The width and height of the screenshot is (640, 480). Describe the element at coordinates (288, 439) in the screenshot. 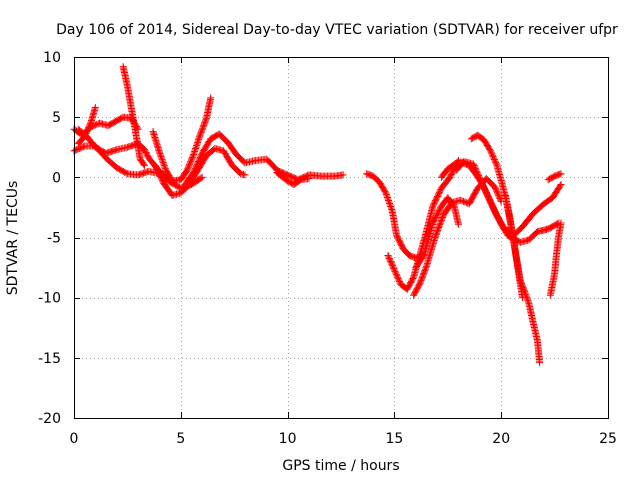

I see `x-tick-label: 10` at that location.